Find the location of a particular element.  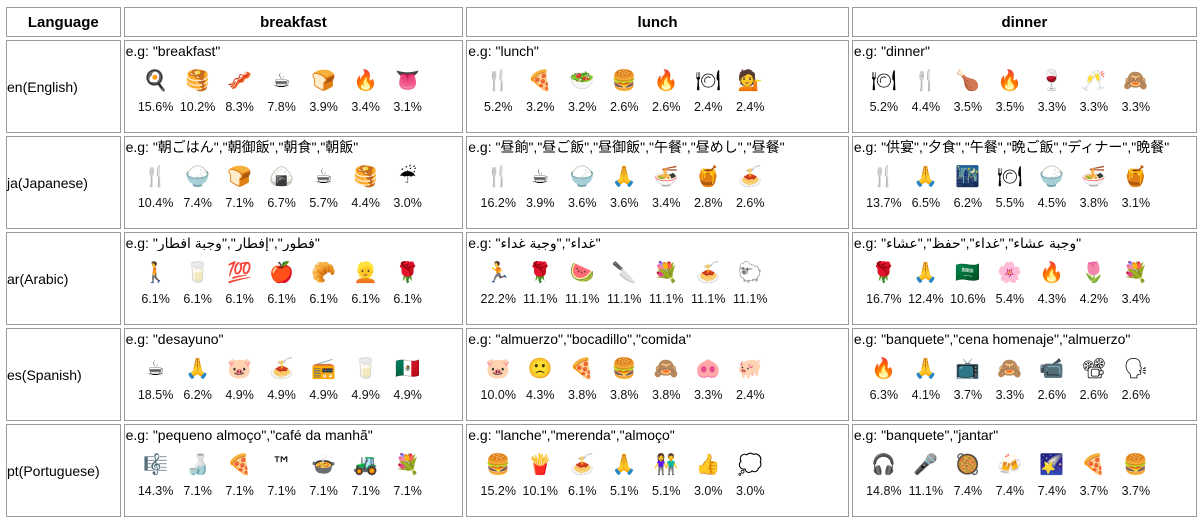

emoji-icon: 🗣 is located at coordinates (1136, 368).